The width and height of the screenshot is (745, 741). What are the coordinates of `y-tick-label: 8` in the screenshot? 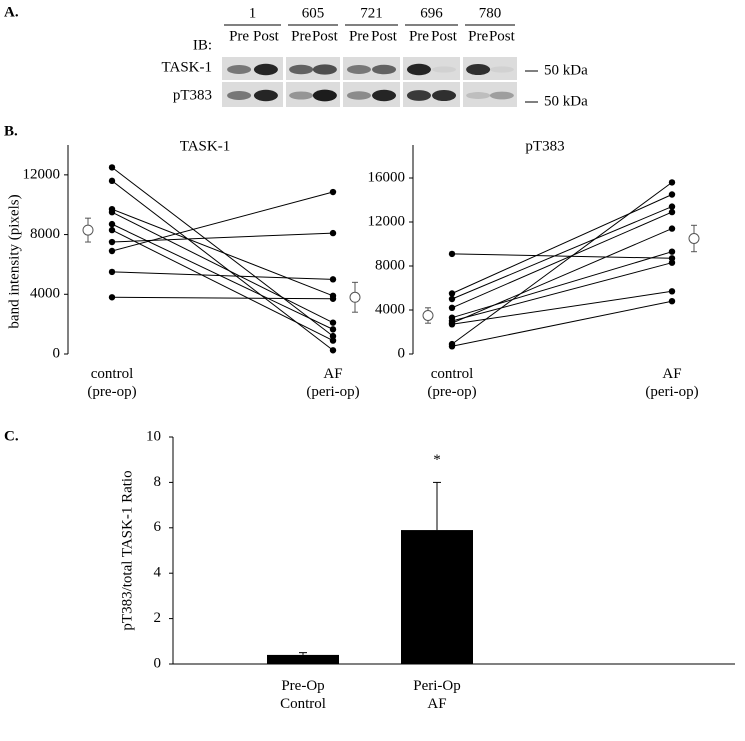 It's located at (158, 482).